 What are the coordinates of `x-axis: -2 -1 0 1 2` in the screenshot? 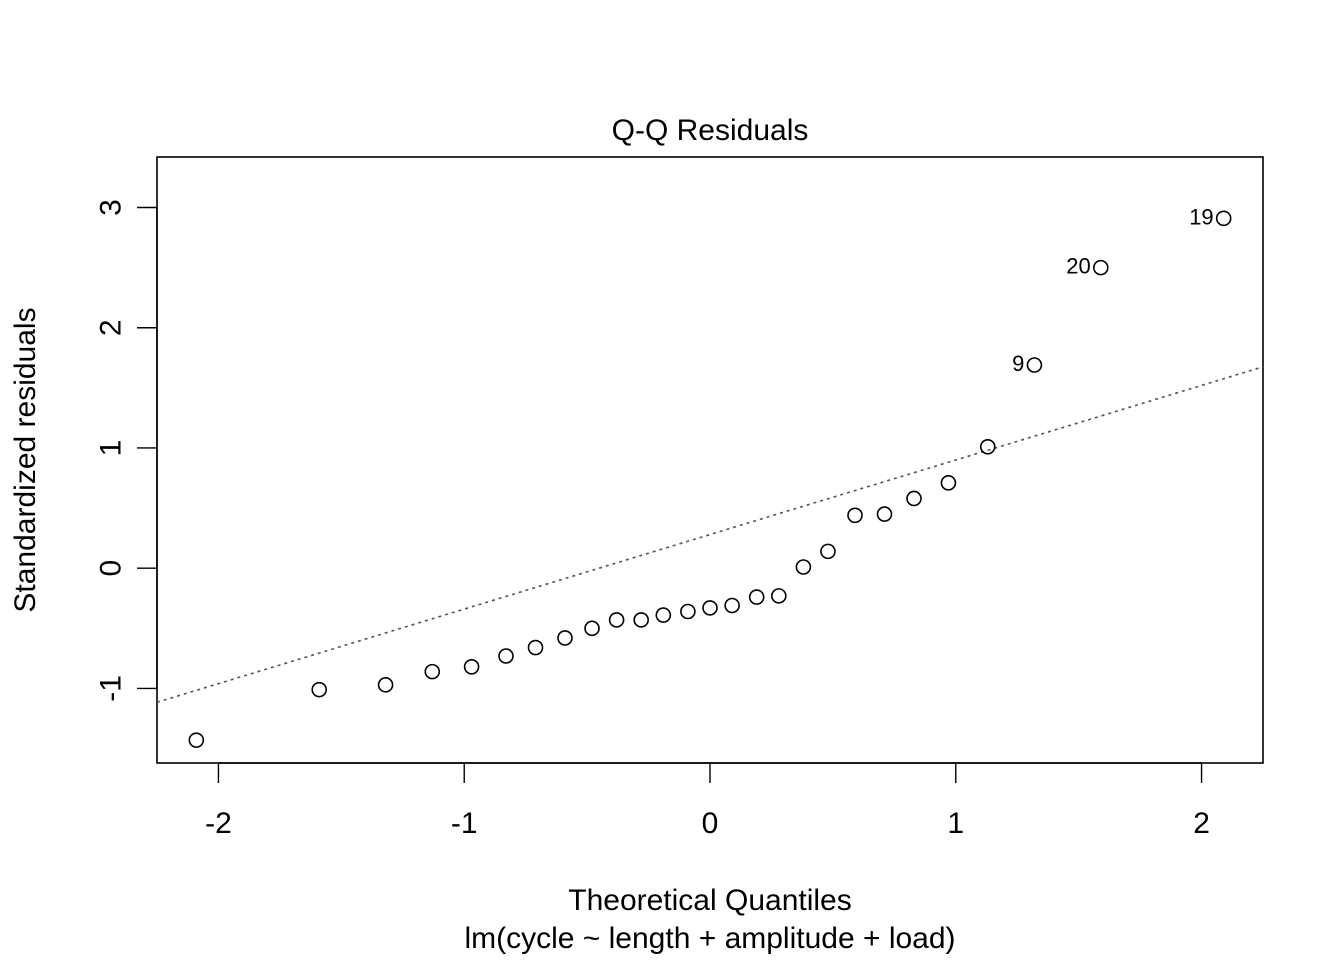 It's located at (707, 801).